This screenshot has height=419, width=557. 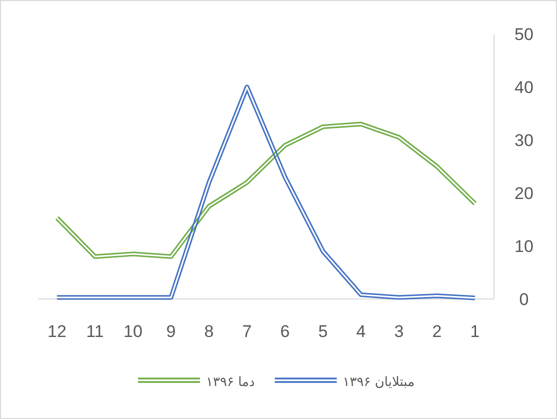 What do you see at coordinates (524, 87) in the screenshot?
I see `y-tick-label: 40` at bounding box center [524, 87].